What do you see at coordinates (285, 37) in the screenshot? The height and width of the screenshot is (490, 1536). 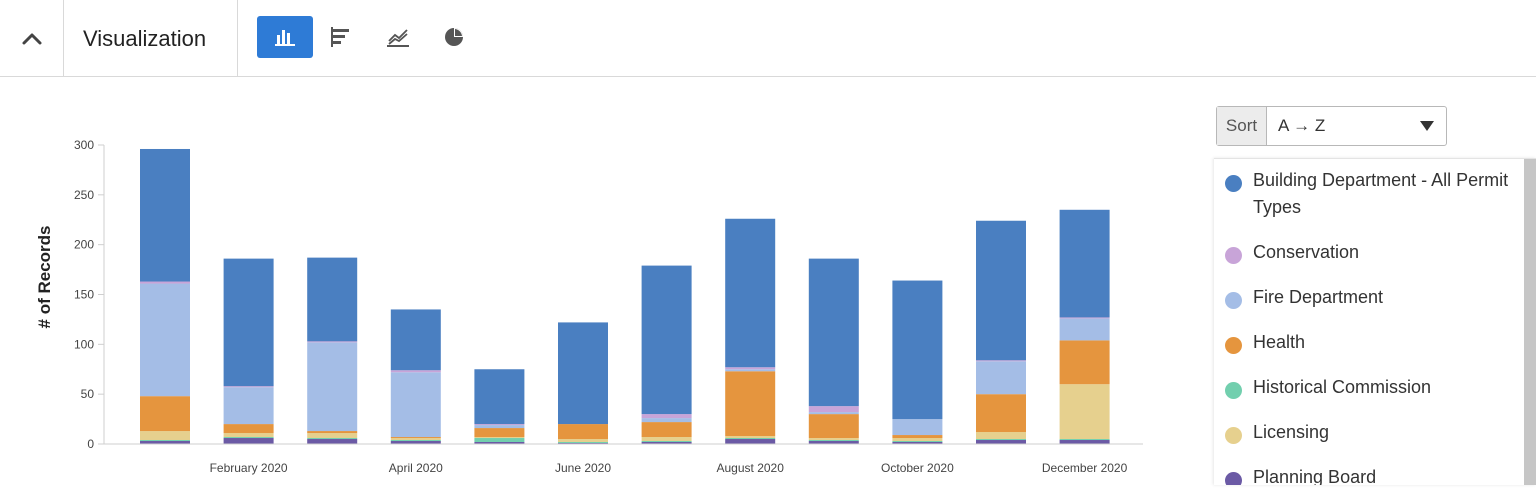 I see `column-chart-button` at bounding box center [285, 37].